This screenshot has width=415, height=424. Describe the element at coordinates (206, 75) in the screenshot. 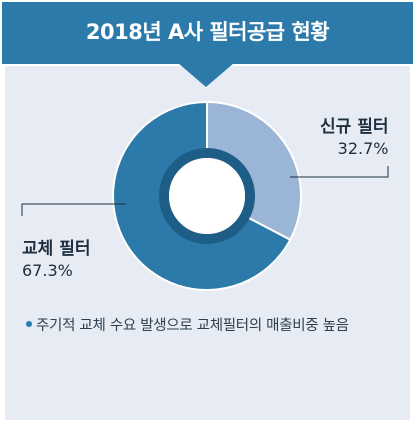

I see `header-pointer` at that location.